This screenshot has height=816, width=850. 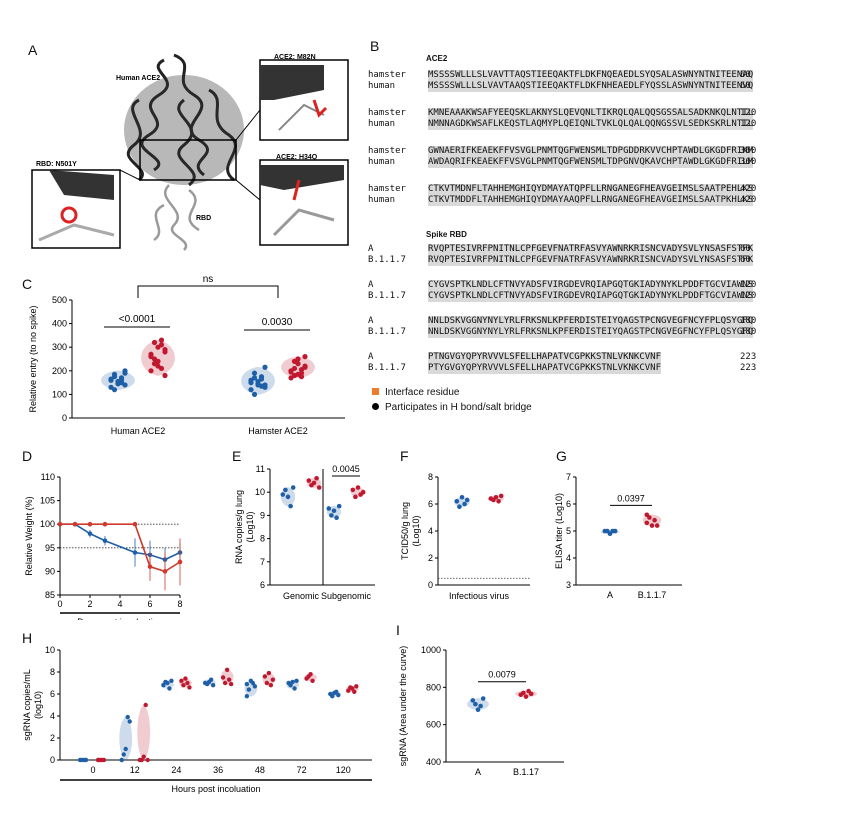 I want to click on x-tick-label: 0, so click(x=59, y=604).